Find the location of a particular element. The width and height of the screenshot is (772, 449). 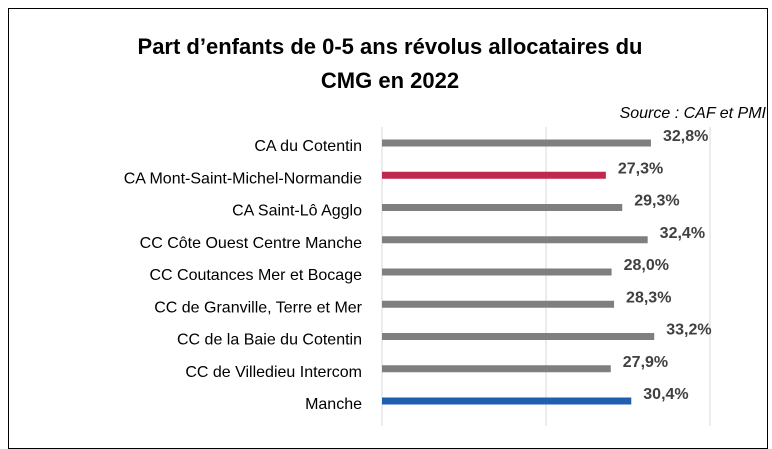

y-tick-label: CC de Granville, Terre et Mer is located at coordinates (258, 307).